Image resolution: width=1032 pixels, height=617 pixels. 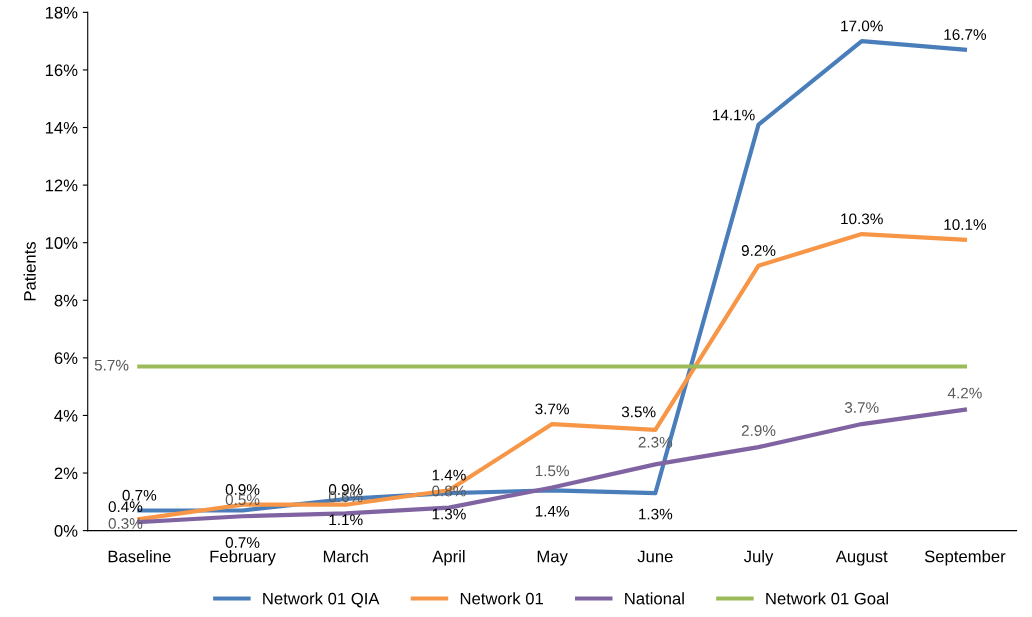 What do you see at coordinates (861, 558) in the screenshot?
I see `x-tick-label: August` at bounding box center [861, 558].